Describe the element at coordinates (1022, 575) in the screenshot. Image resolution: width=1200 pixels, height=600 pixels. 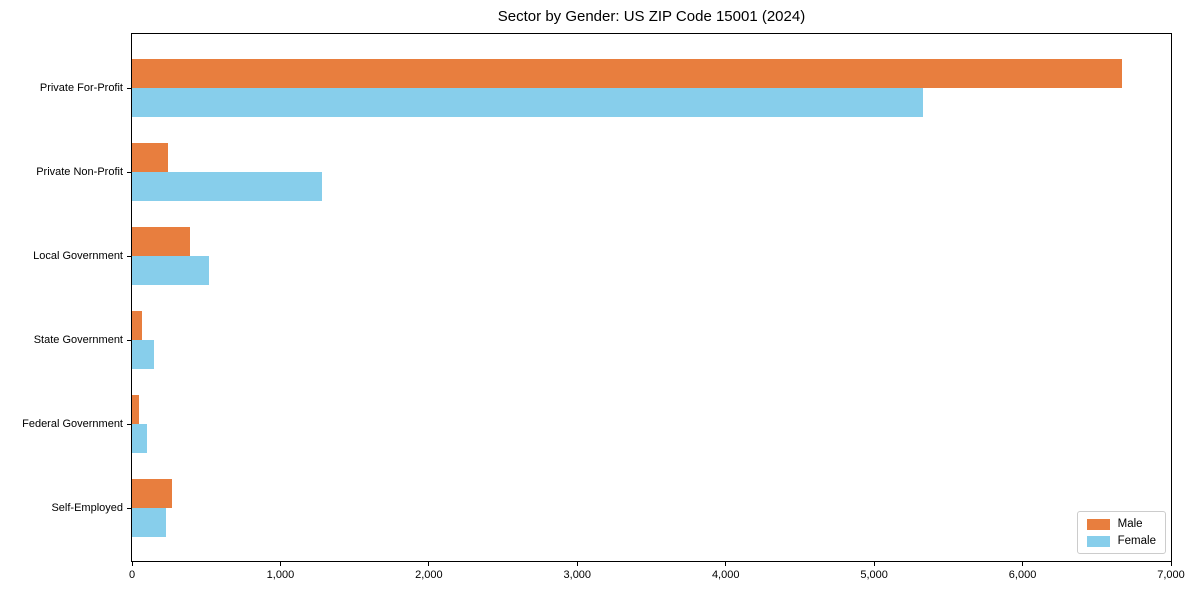
I see `x-tick-label-6000: 6,000` at that location.